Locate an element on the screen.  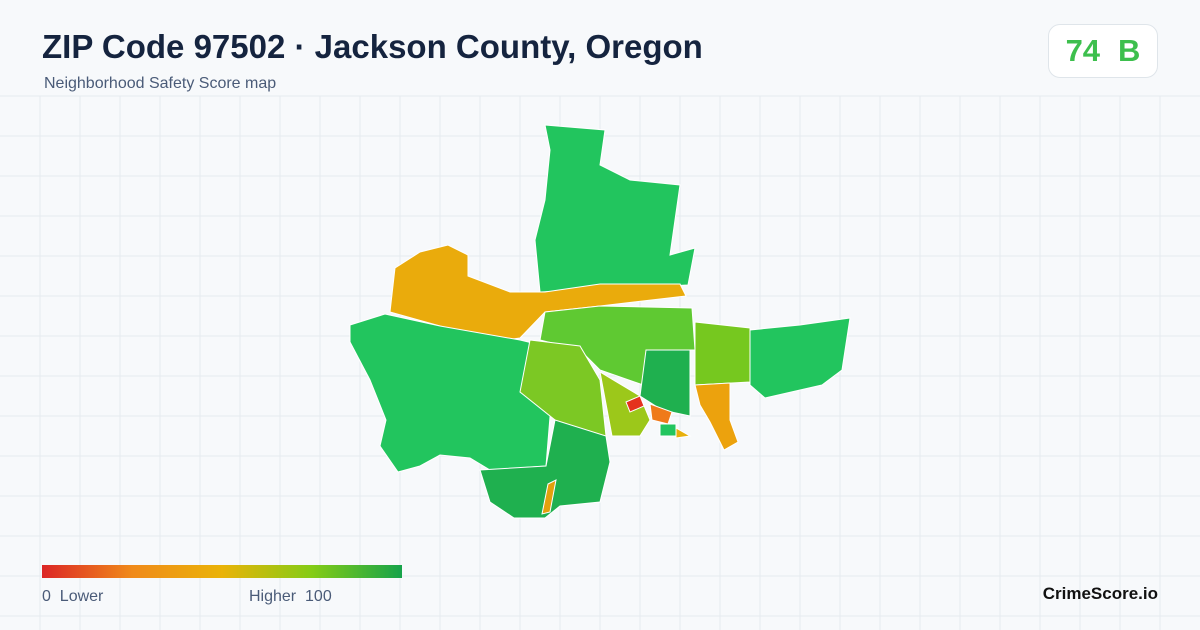
legend-high: Higher 100 is located at coordinates (290, 597).